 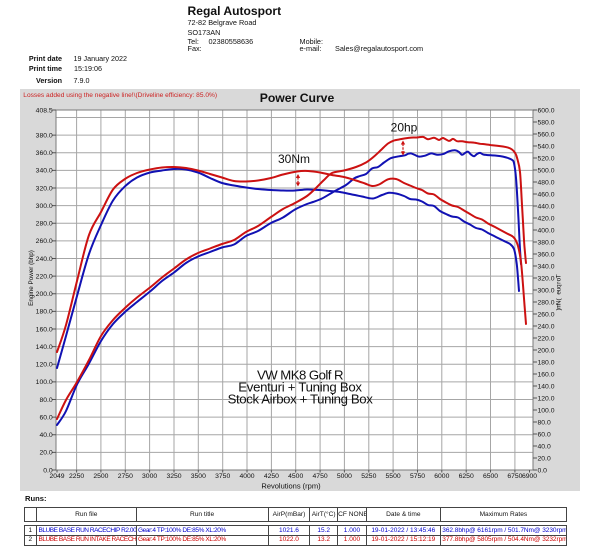 What do you see at coordinates (546, 110) in the screenshot?
I see `svg-text: 600.0` at bounding box center [546, 110].